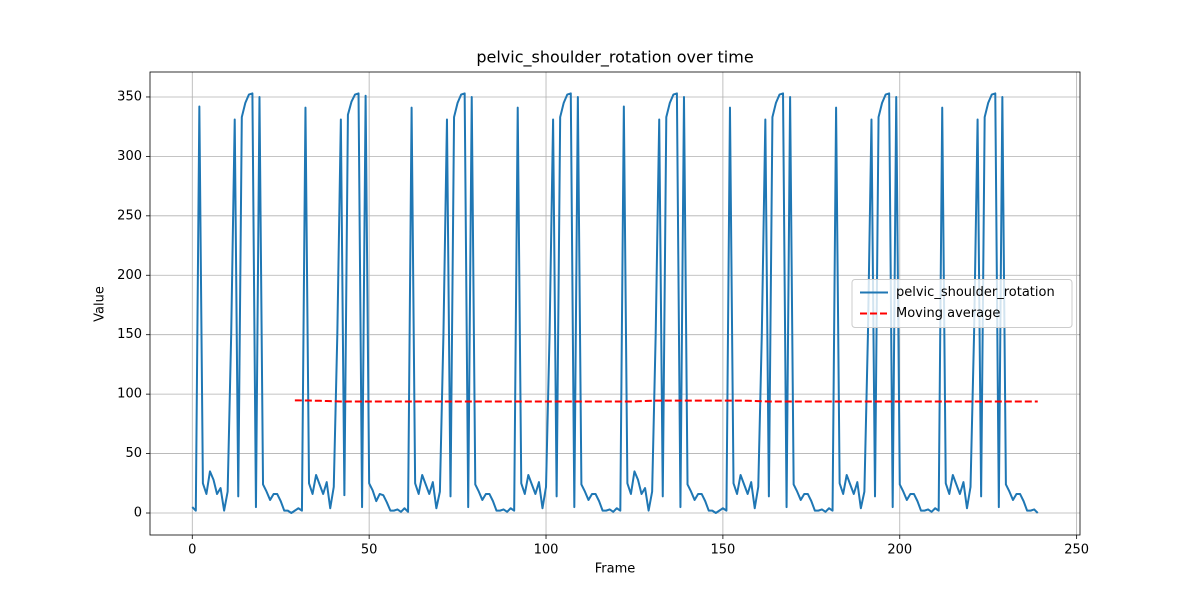 This screenshot has height=600, width=1200. I want to click on y-tick-label: 0, so click(138, 513).